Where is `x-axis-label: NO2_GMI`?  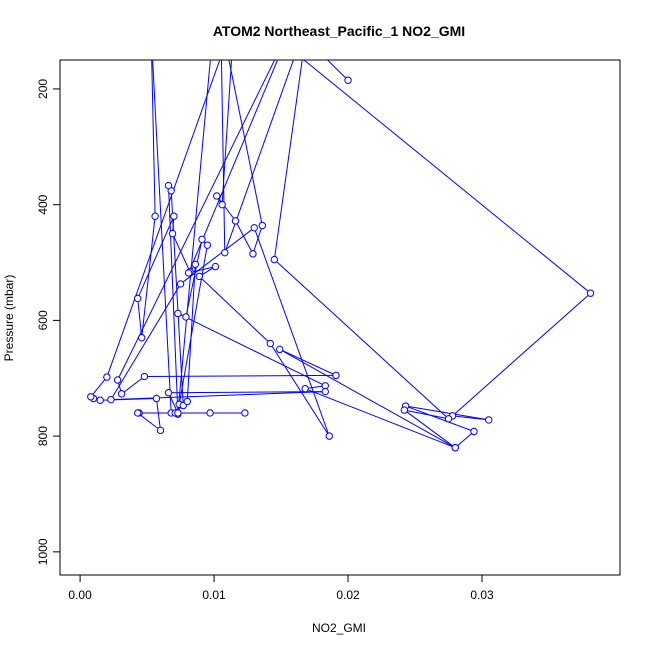
x-axis-label: NO2_GMI is located at coordinates (339, 628).